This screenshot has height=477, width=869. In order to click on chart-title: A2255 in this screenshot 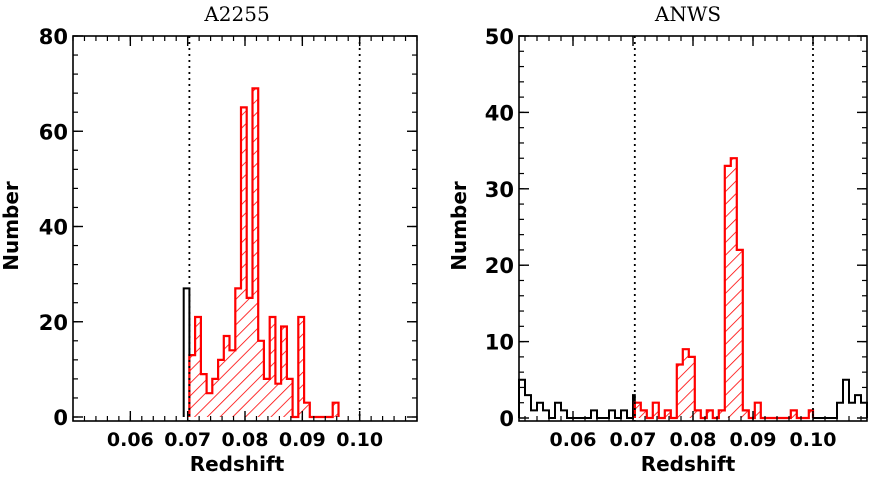, I will do `click(236, 14)`.